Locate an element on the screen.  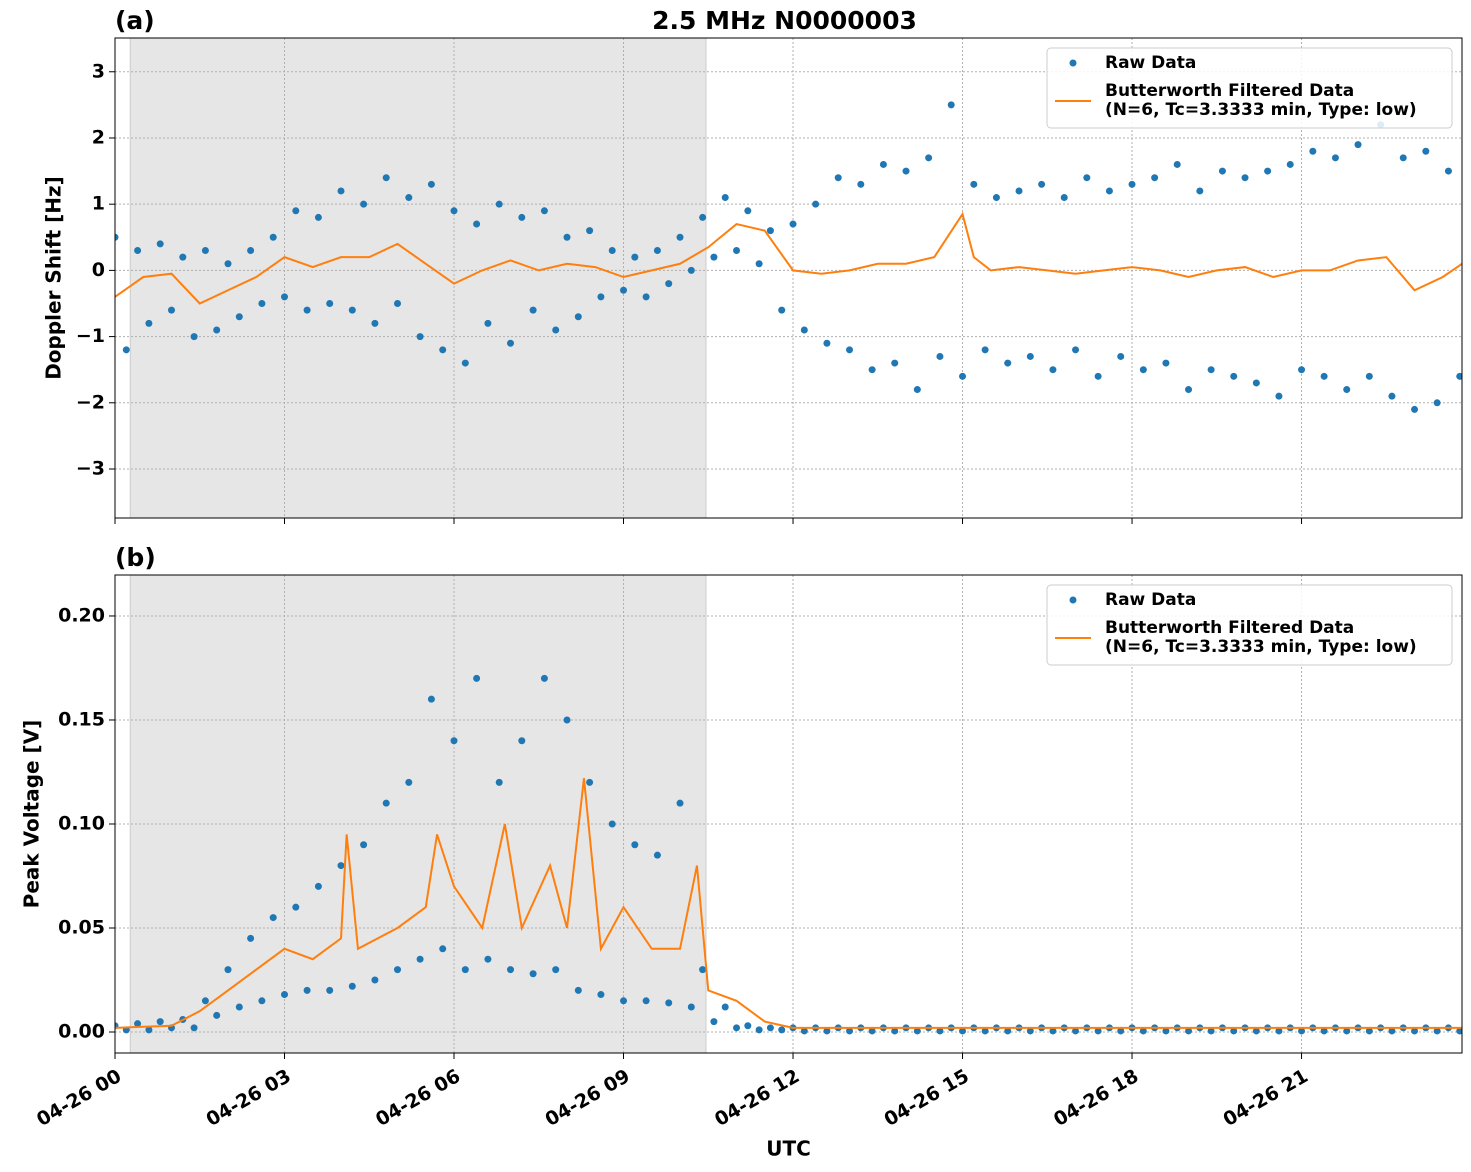
x-tick-label: 04-26 18 is located at coordinates (1096, 1098).